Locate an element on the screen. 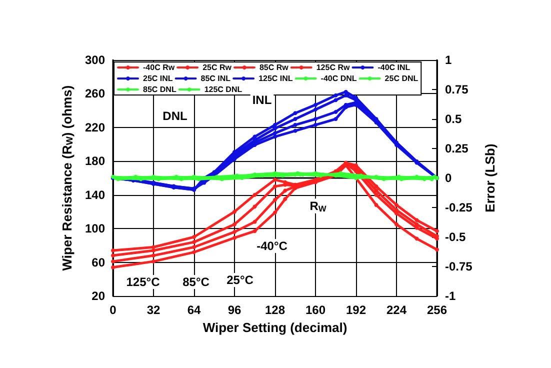 This screenshot has height=368, width=551. y-tick-label: 100 is located at coordinates (95, 229).